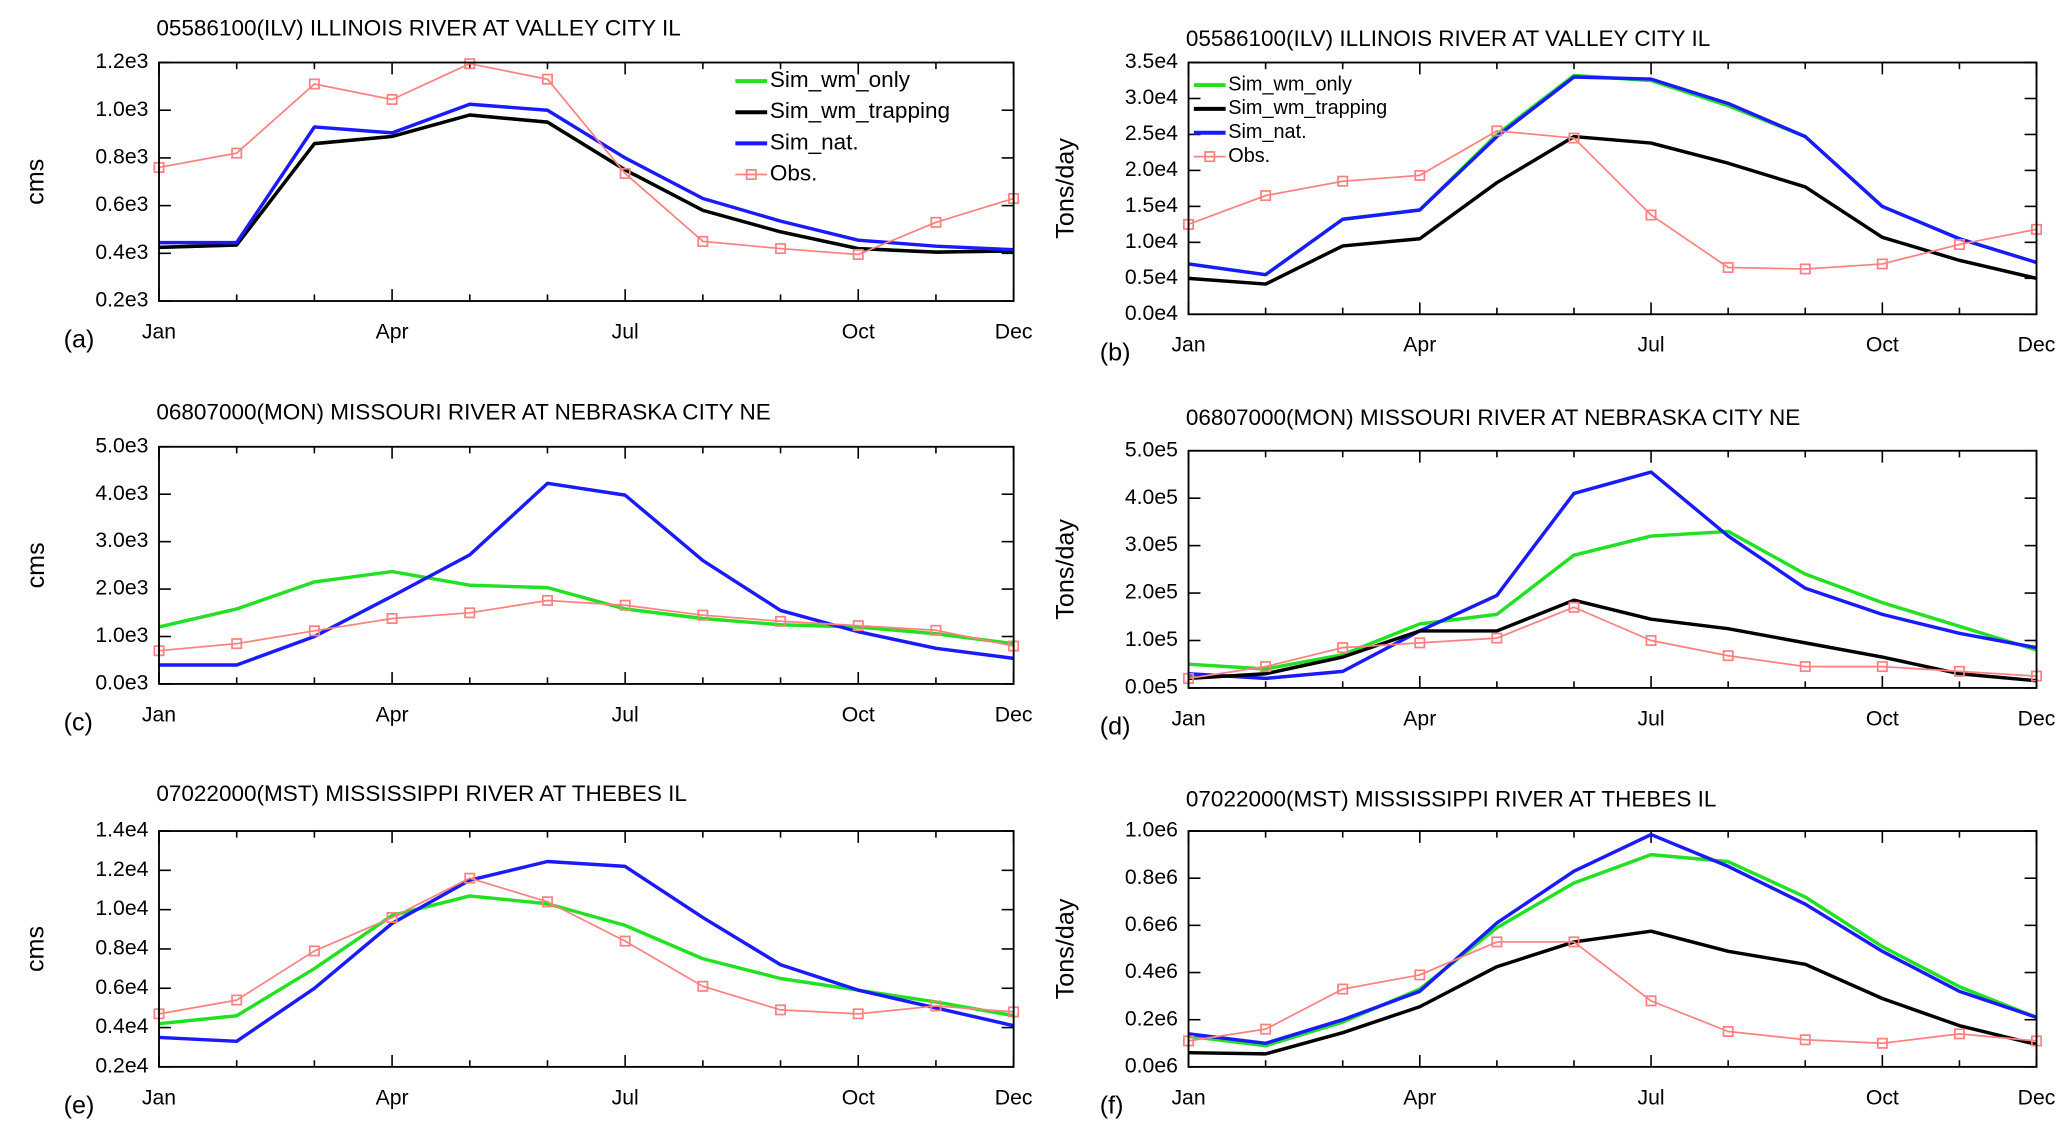  I want to click on y-tick-label: 0.6e6, so click(1151, 924).